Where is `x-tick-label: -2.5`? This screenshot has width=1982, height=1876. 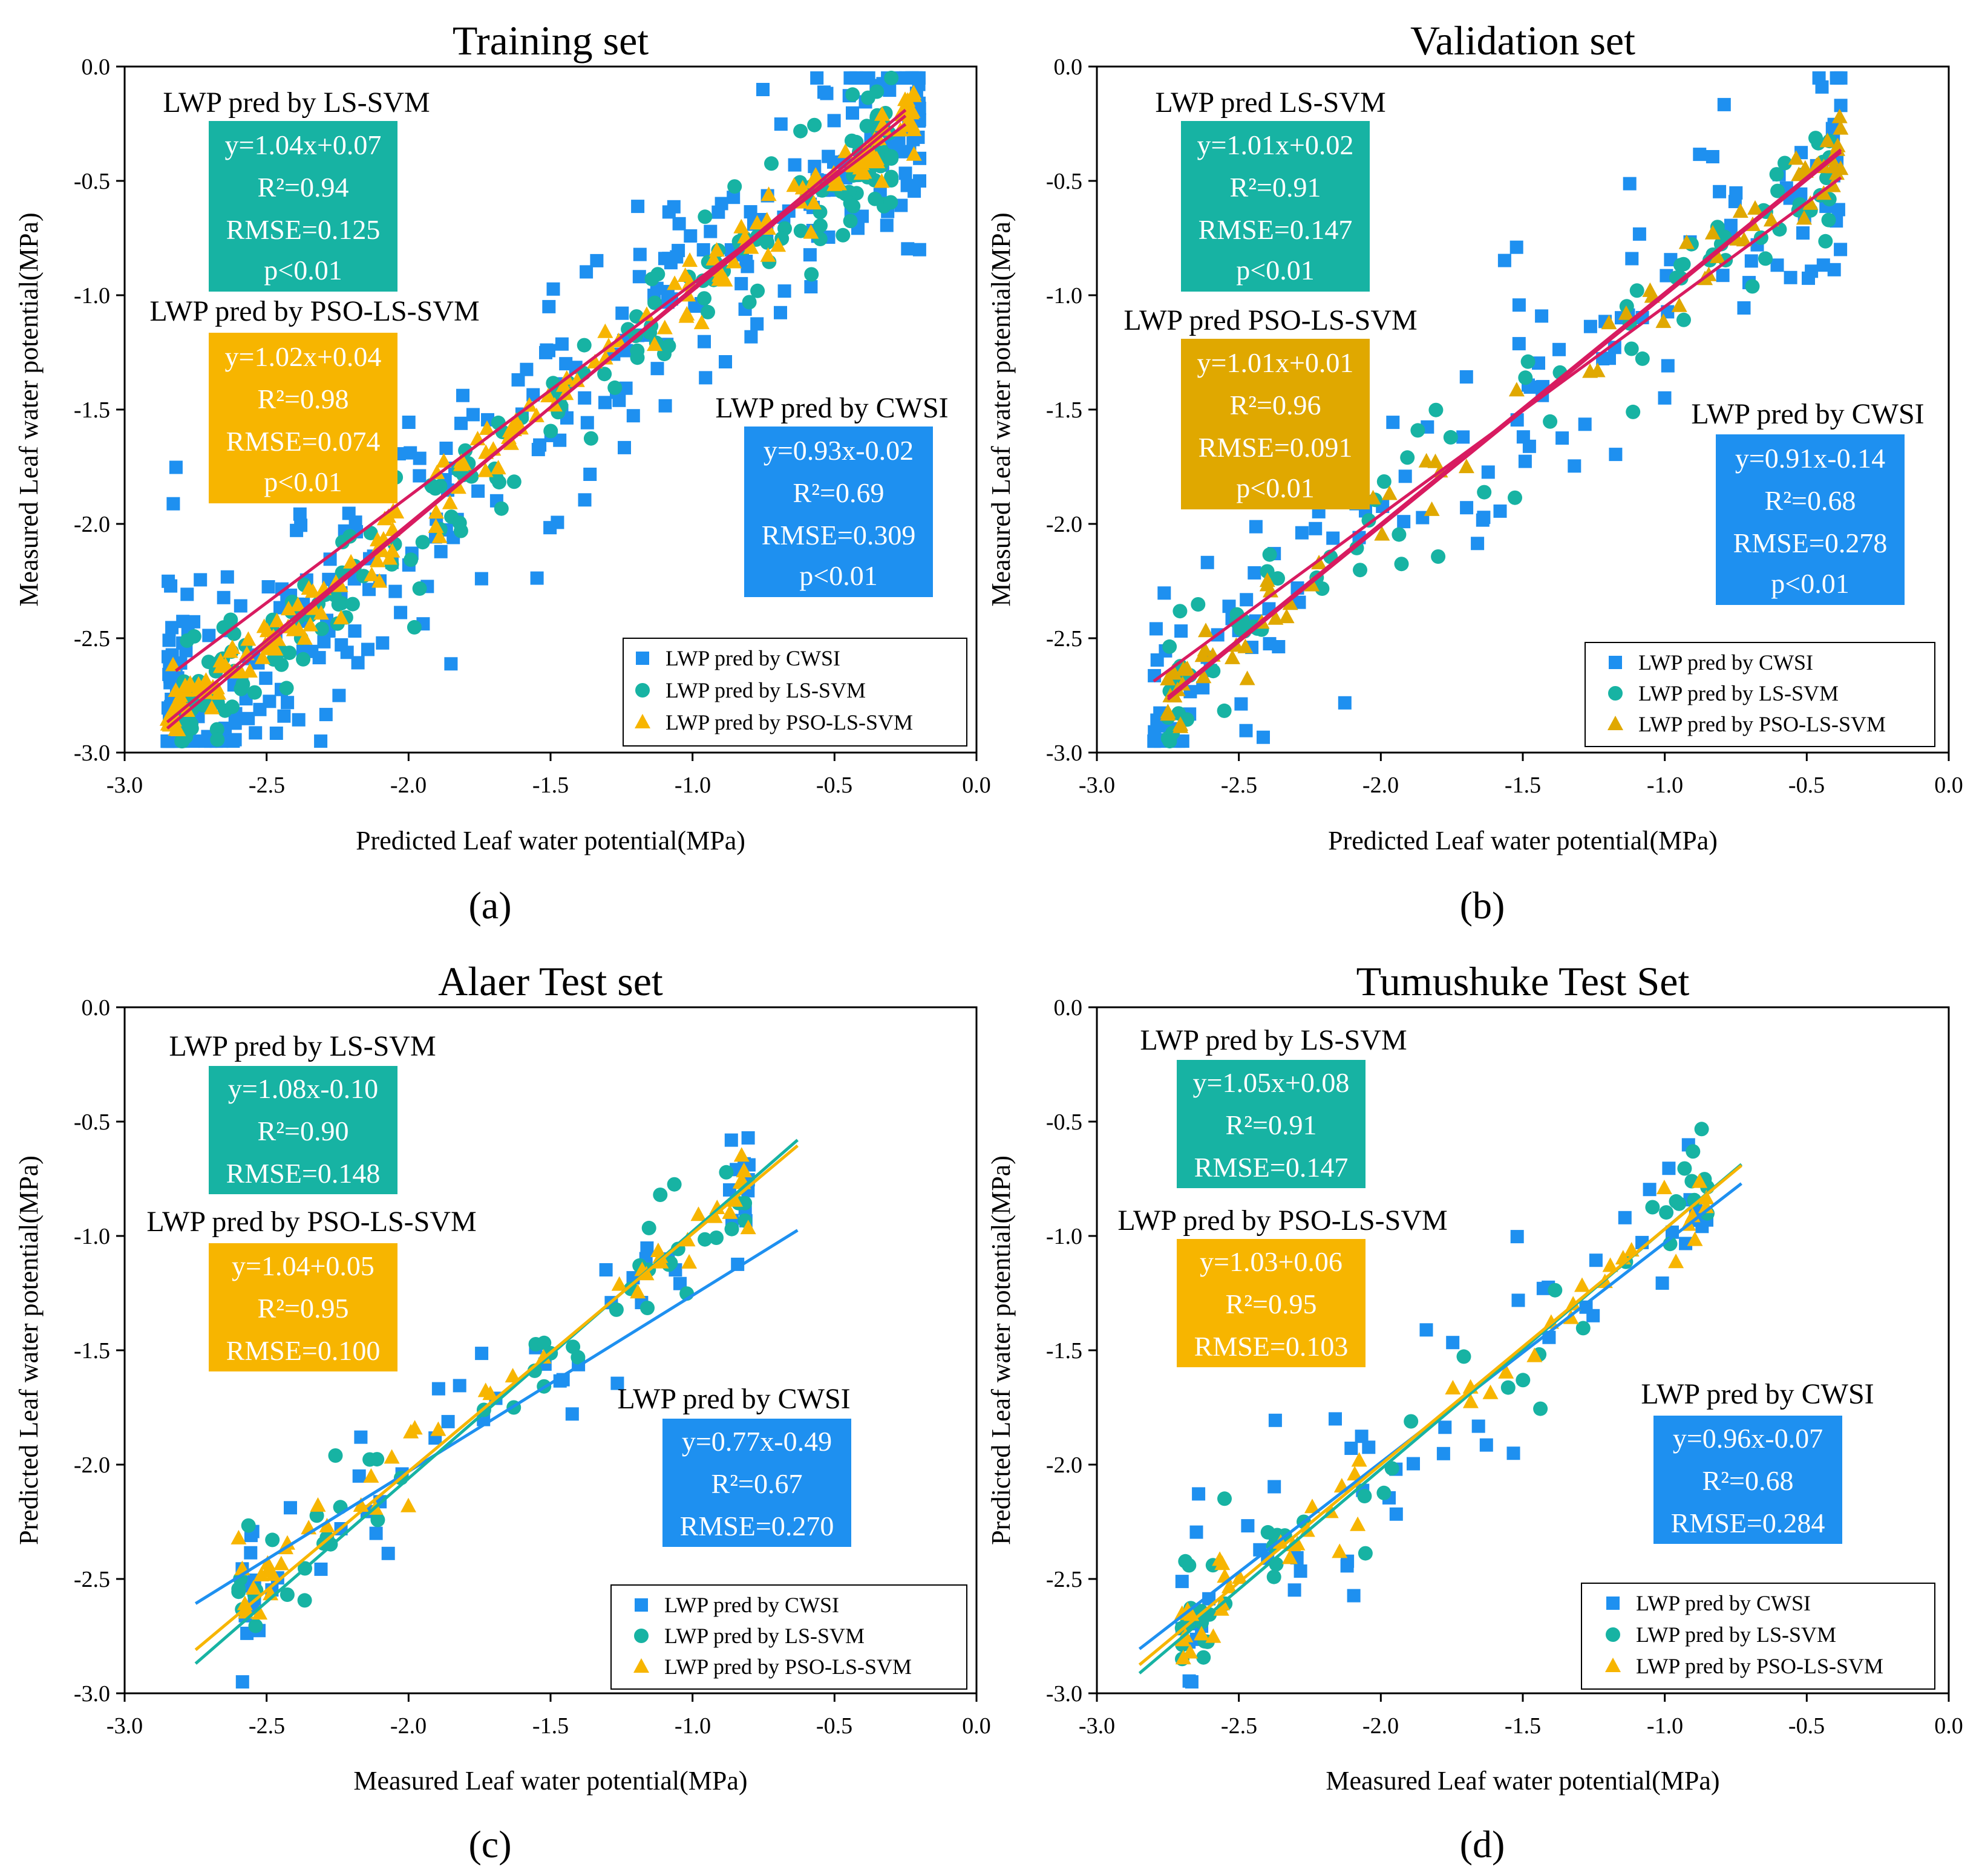 x-tick-label: -2.5 is located at coordinates (1239, 1726).